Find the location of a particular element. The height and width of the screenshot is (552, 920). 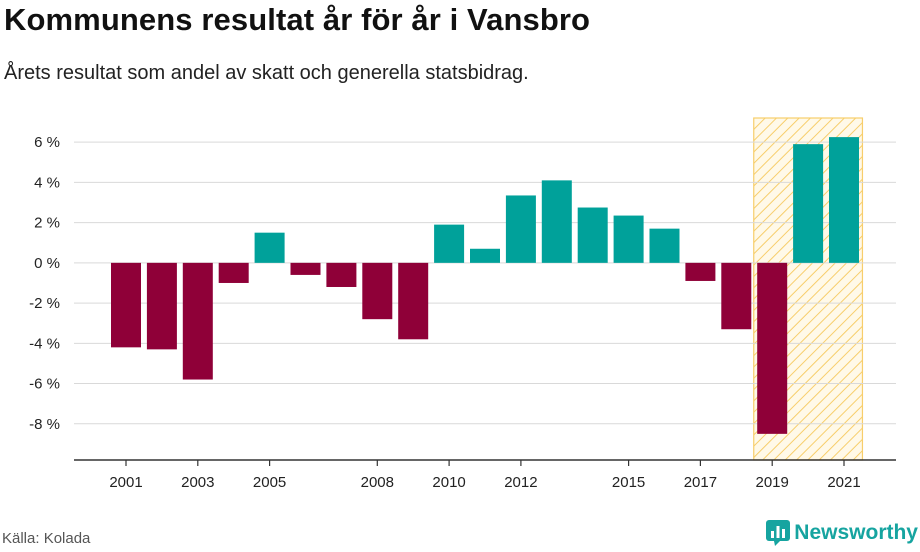

y-tick-label: 4 % is located at coordinates (47, 182).